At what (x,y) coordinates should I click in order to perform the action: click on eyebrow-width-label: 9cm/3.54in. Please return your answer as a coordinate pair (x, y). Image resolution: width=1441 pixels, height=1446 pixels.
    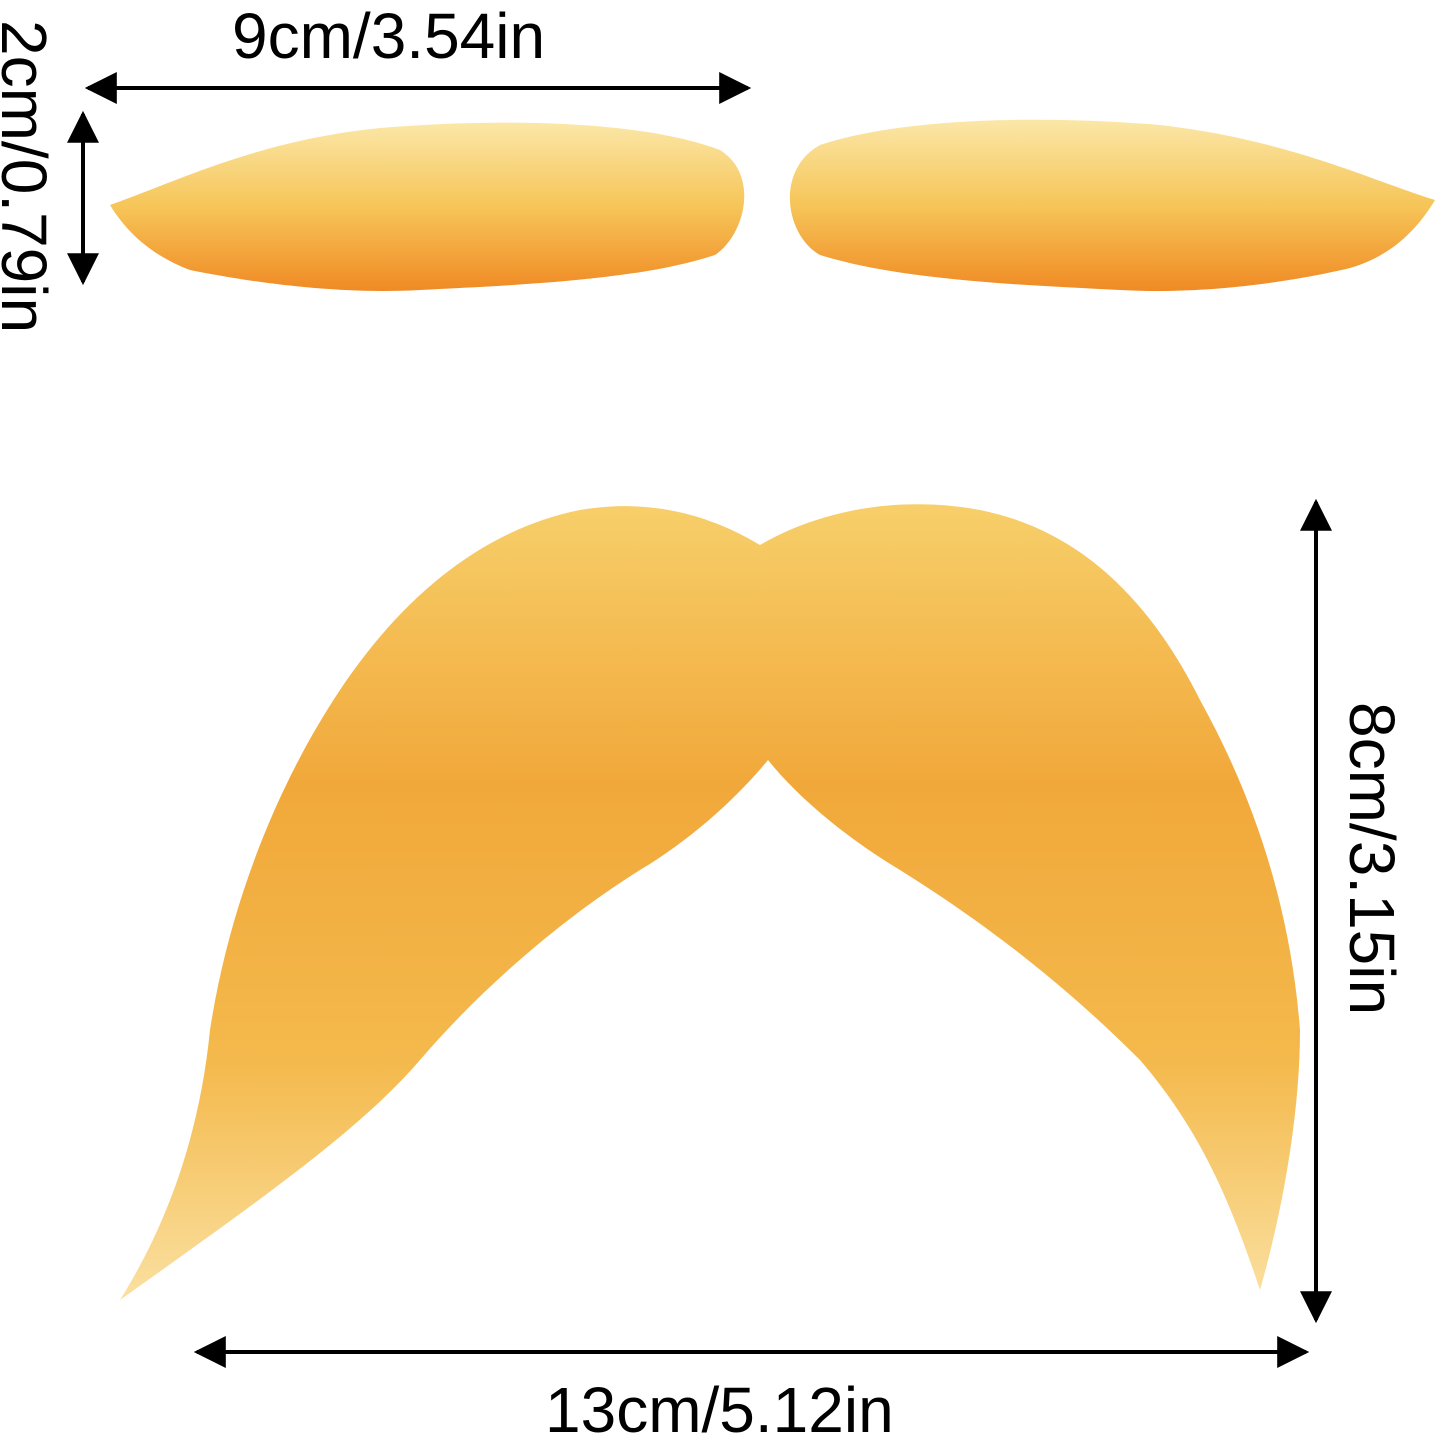
    Looking at the image, I should click on (389, 36).